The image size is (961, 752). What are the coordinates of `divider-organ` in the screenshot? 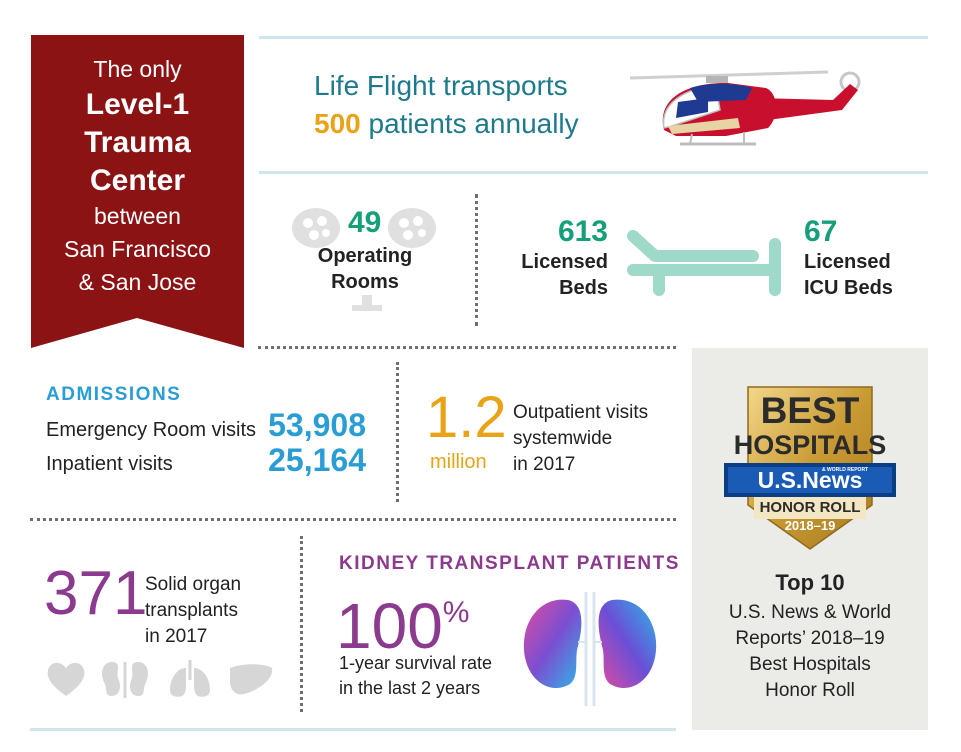 It's located at (301, 624).